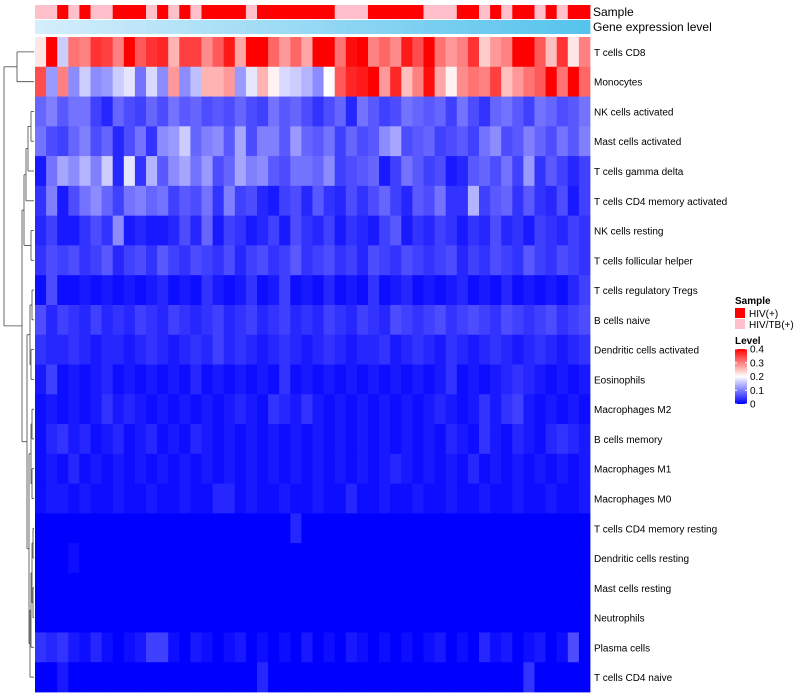  I want to click on row-label: T cells gamma delta, so click(639, 172).